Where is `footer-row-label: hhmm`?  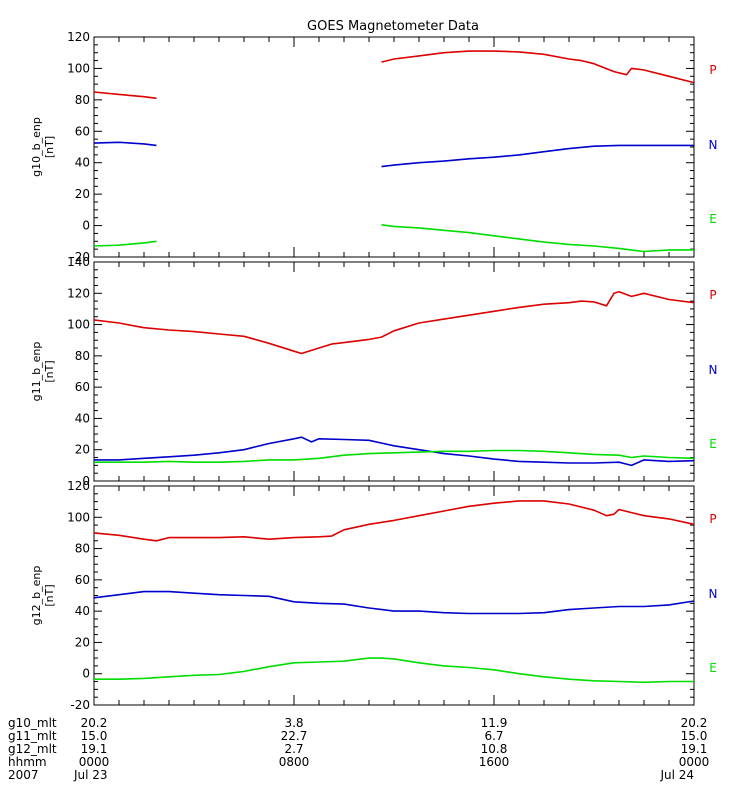 footer-row-label: hhmm is located at coordinates (27, 762).